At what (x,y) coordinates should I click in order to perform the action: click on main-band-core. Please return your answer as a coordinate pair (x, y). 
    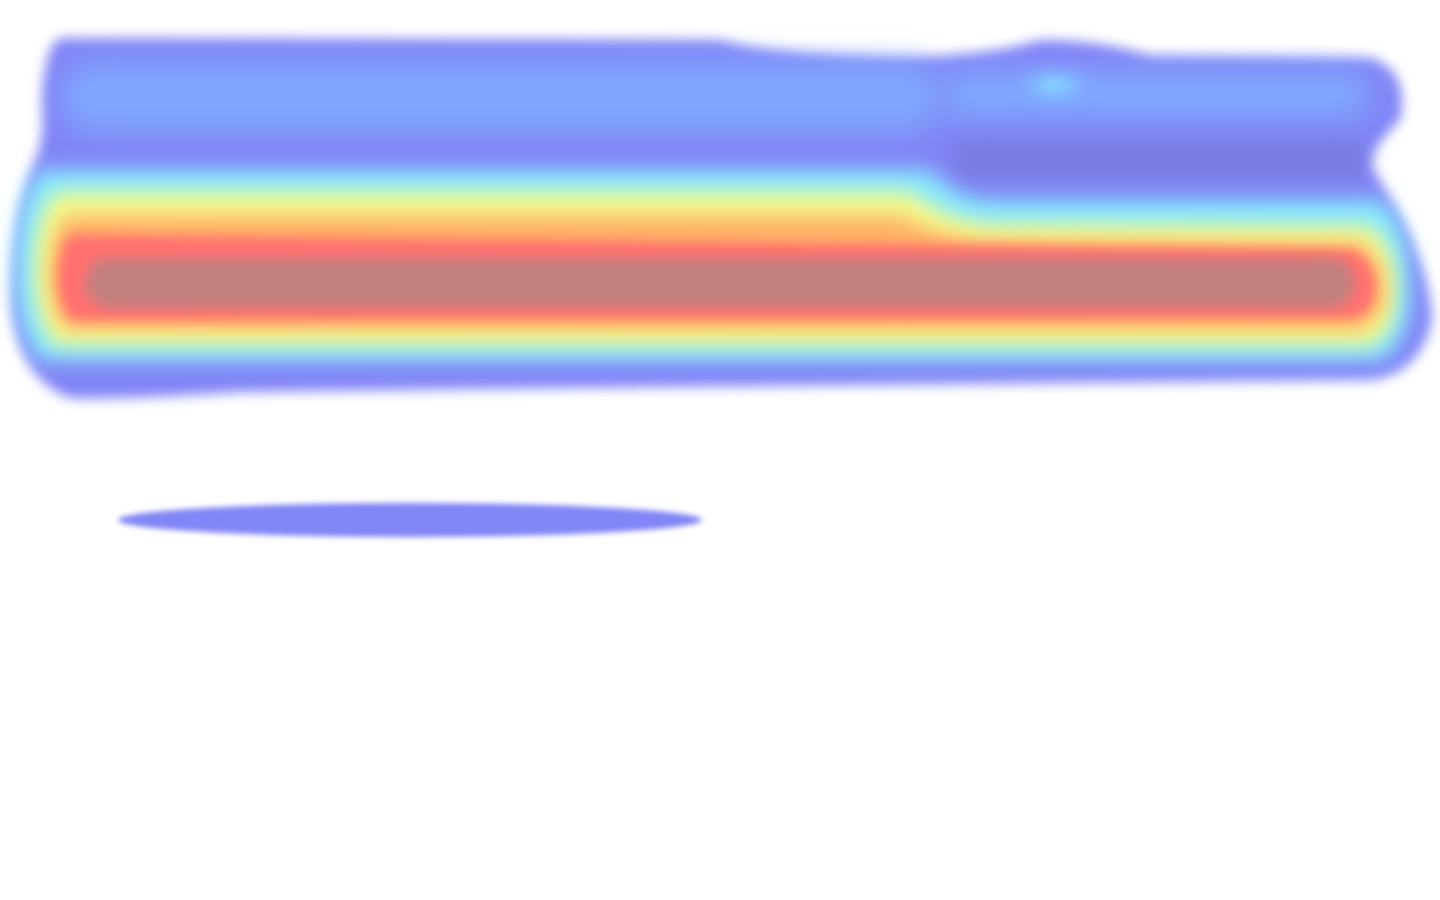
    Looking at the image, I should click on (720, 283).